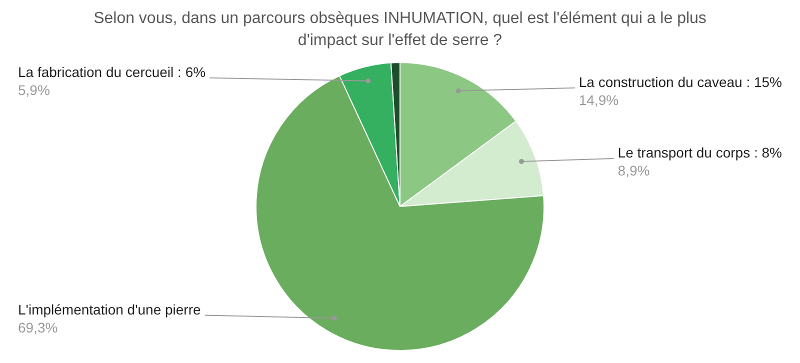 This screenshot has width=800, height=363. Describe the element at coordinates (598, 100) in the screenshot. I see `data-label: 14,9%` at that location.